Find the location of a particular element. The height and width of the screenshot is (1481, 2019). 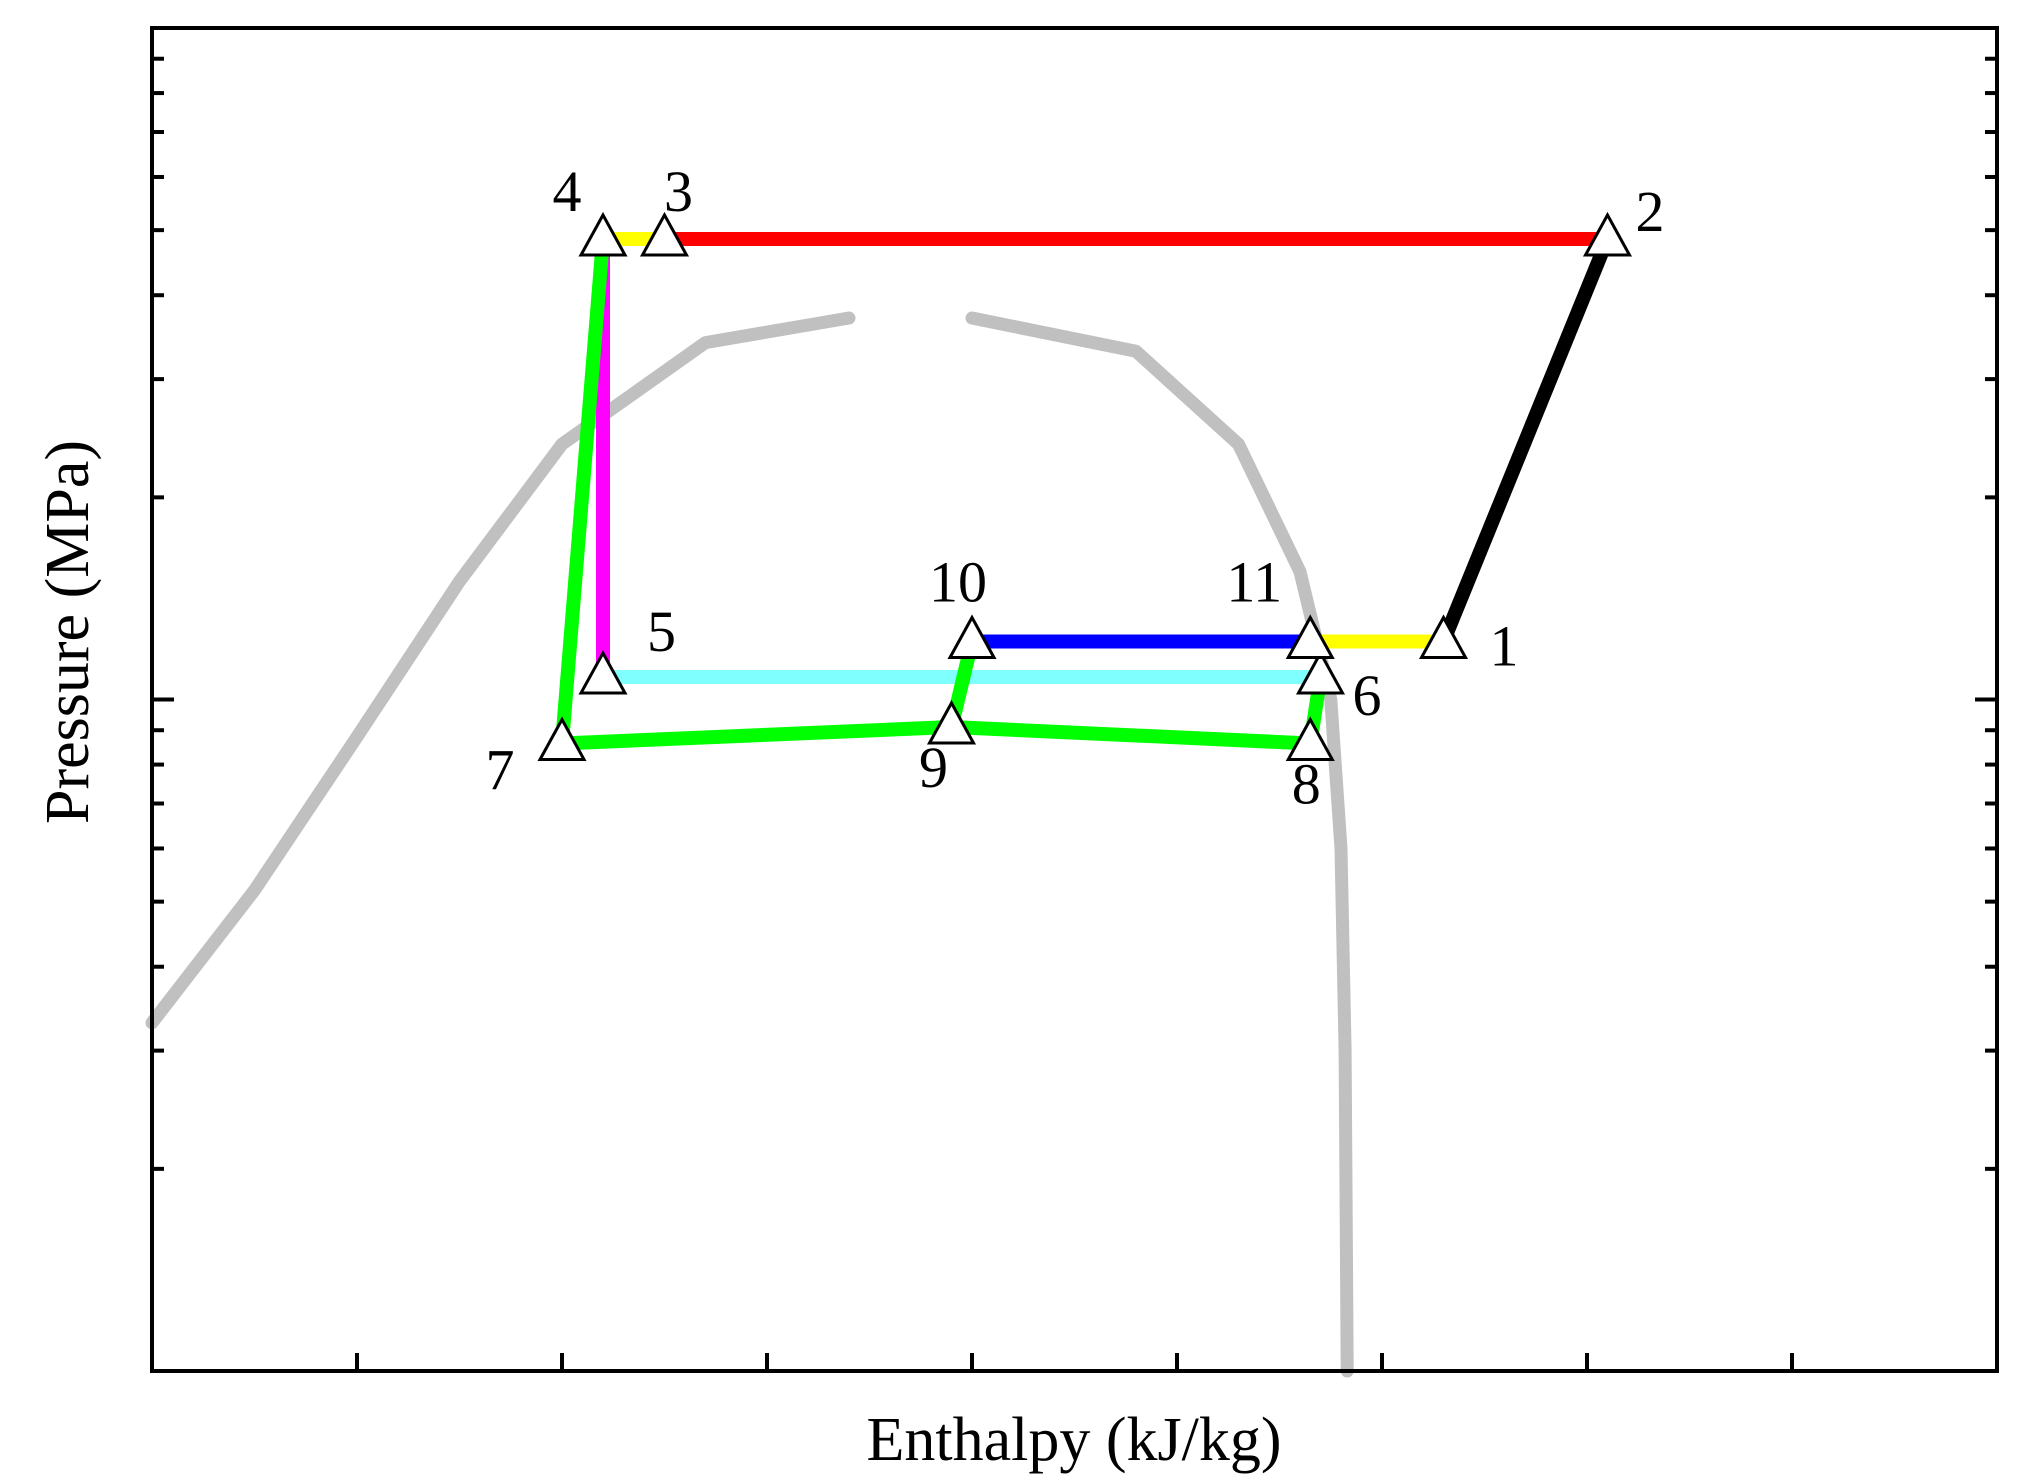

point-label-9: 9 is located at coordinates (933, 767).